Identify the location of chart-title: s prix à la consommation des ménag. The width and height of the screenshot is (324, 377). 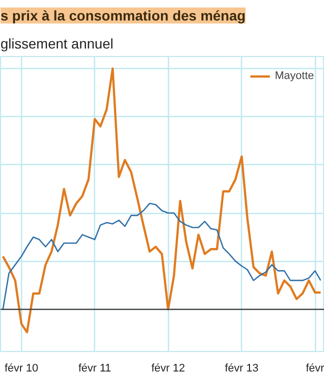
(123, 16).